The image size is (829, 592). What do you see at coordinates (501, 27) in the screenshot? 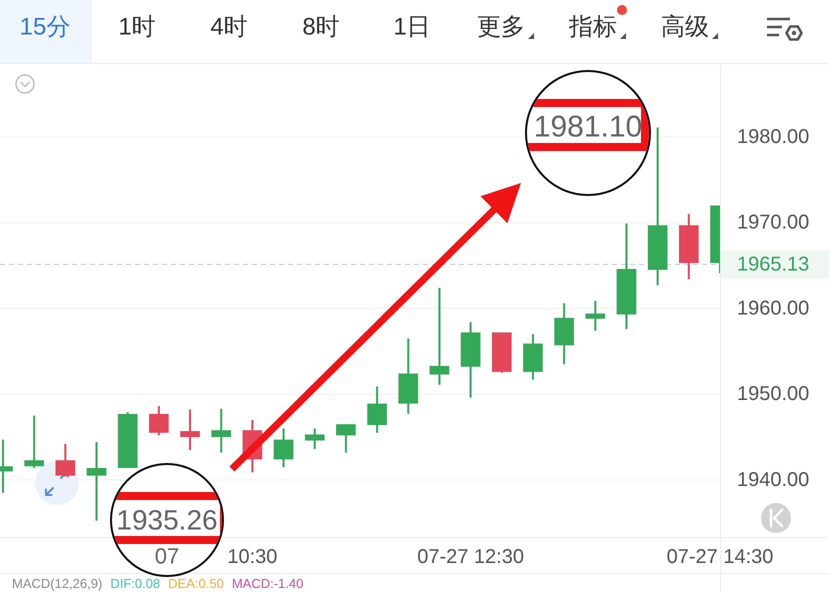
I see `text: 更多` at bounding box center [501, 27].